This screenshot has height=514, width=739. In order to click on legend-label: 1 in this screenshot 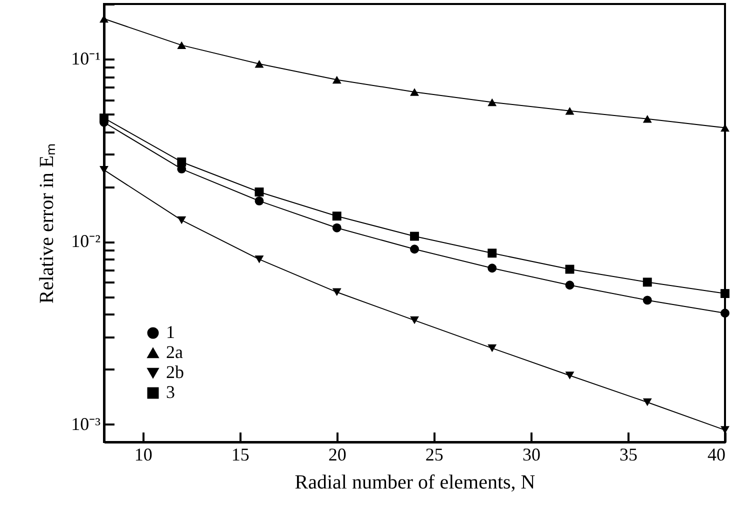, I will do `click(170, 332)`.